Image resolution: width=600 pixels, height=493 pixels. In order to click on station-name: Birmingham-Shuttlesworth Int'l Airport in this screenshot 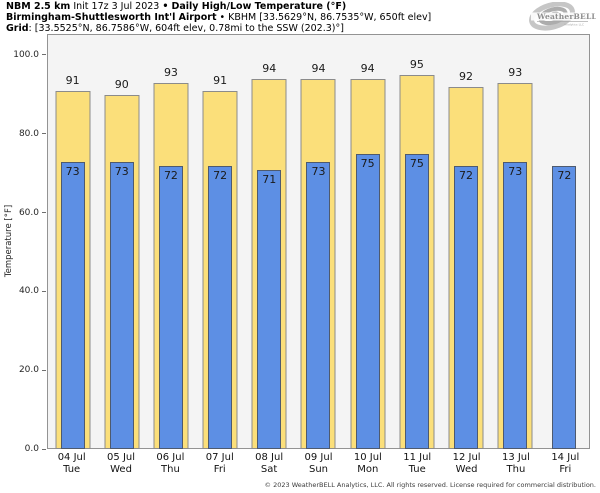, I will do `click(111, 17)`.